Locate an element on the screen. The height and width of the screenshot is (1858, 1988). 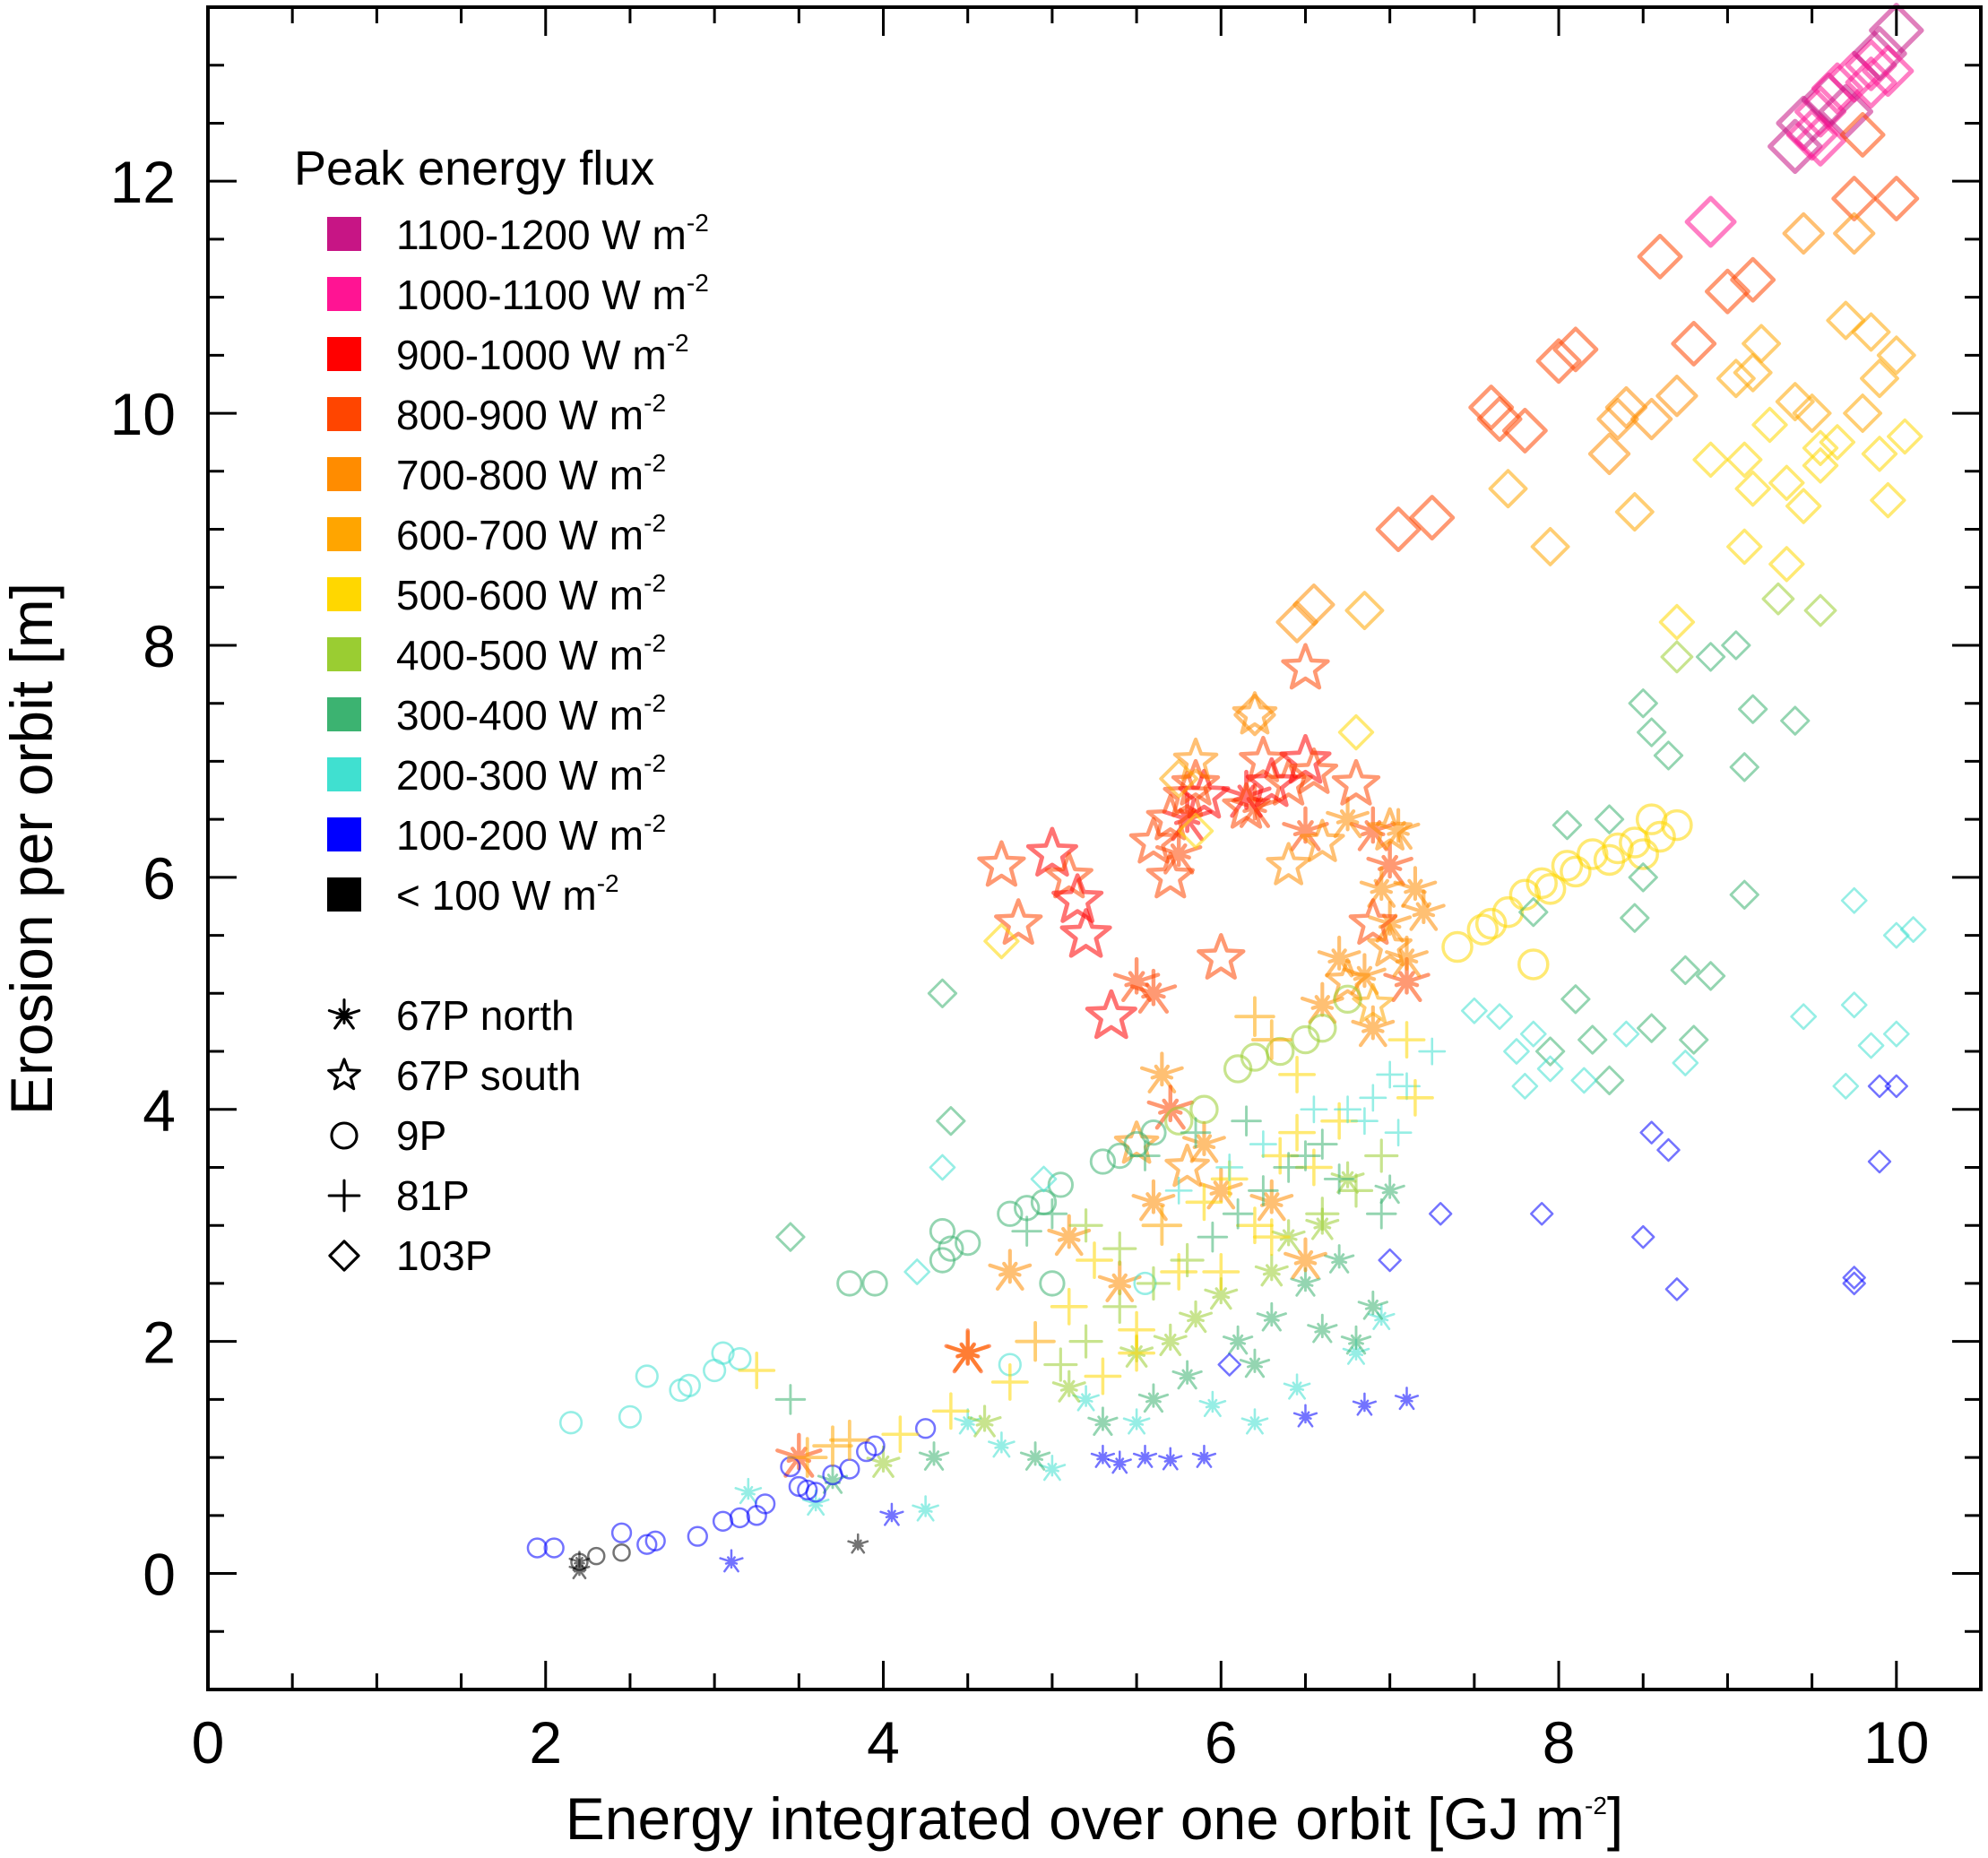
legend-label: 800-900 W m-2 is located at coordinates (531, 413).